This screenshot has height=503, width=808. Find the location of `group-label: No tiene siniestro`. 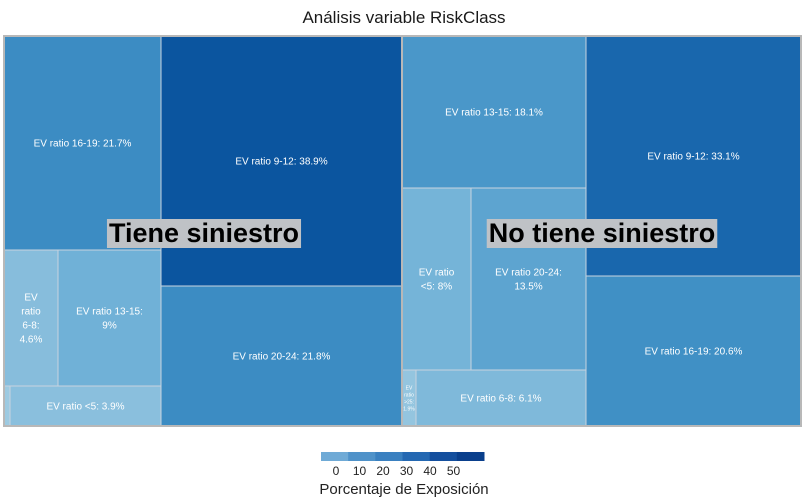

group-label: No tiene siniestro is located at coordinates (602, 233).